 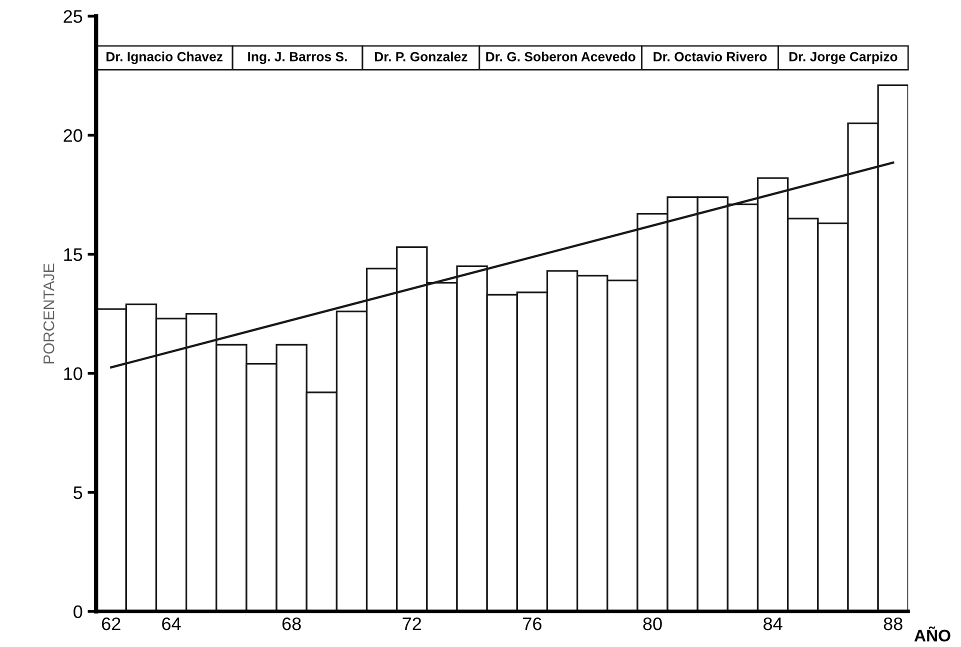 I want to click on x-tick-label: 84, so click(x=773, y=623).